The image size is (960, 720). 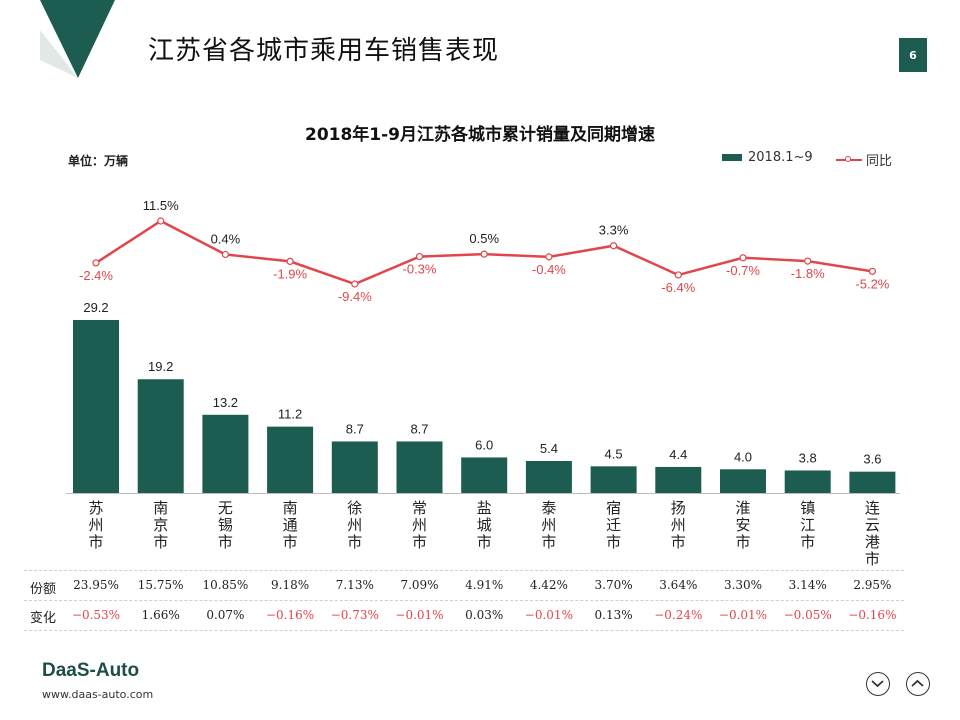 What do you see at coordinates (354, 615) in the screenshot?
I see `change-cell: −0.73%` at bounding box center [354, 615].